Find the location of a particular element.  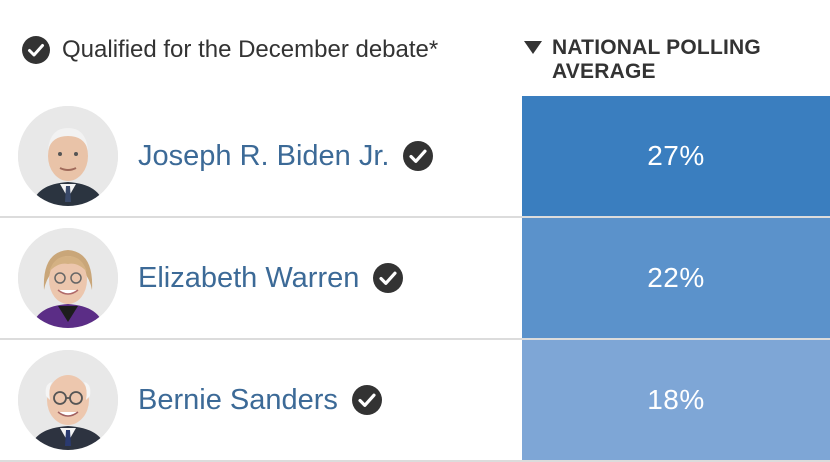

legend-text: Qualified for the December debate* is located at coordinates (250, 49).